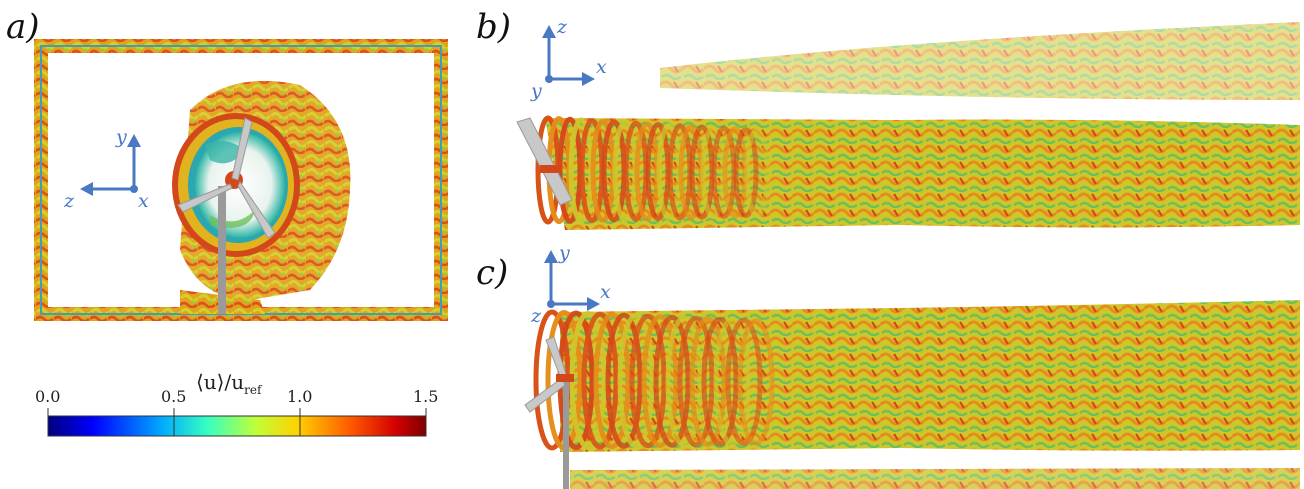 The image size is (1304, 489). Describe the element at coordinates (536, 316) in the screenshot. I see `panel-c-axis-origin-label: z` at that location.